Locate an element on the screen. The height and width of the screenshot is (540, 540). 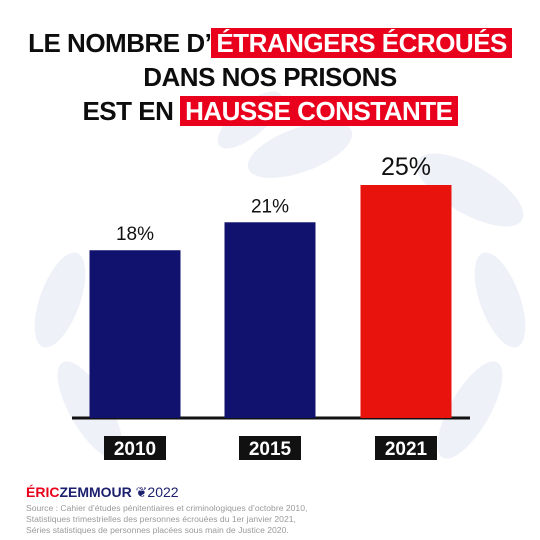
title-line-1-plain: LE NOMBRE D’ is located at coordinates (120, 43).